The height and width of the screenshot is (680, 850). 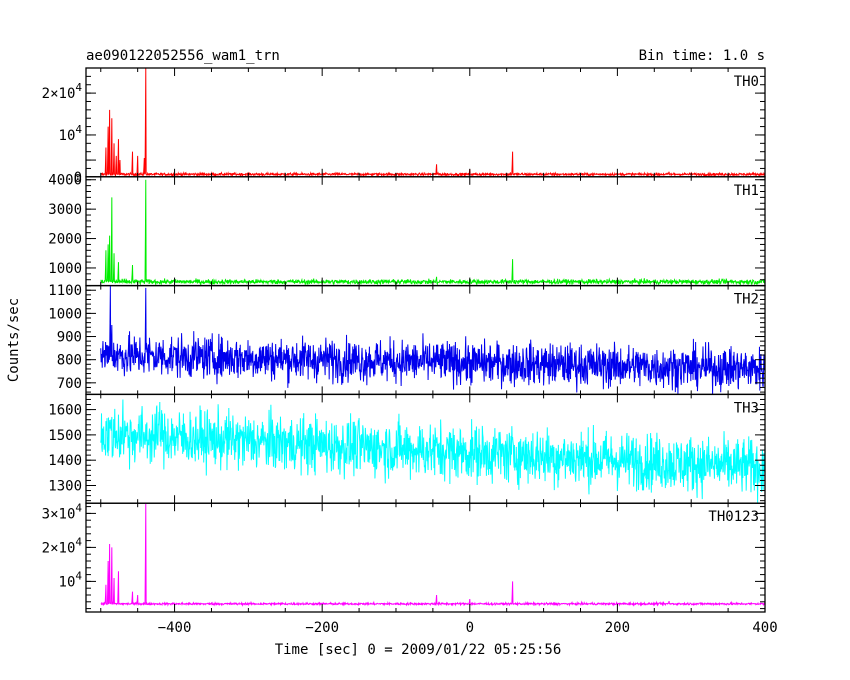 What do you see at coordinates (65, 461) in the screenshot?
I see `y-tick-label: 1400` at bounding box center [65, 461].